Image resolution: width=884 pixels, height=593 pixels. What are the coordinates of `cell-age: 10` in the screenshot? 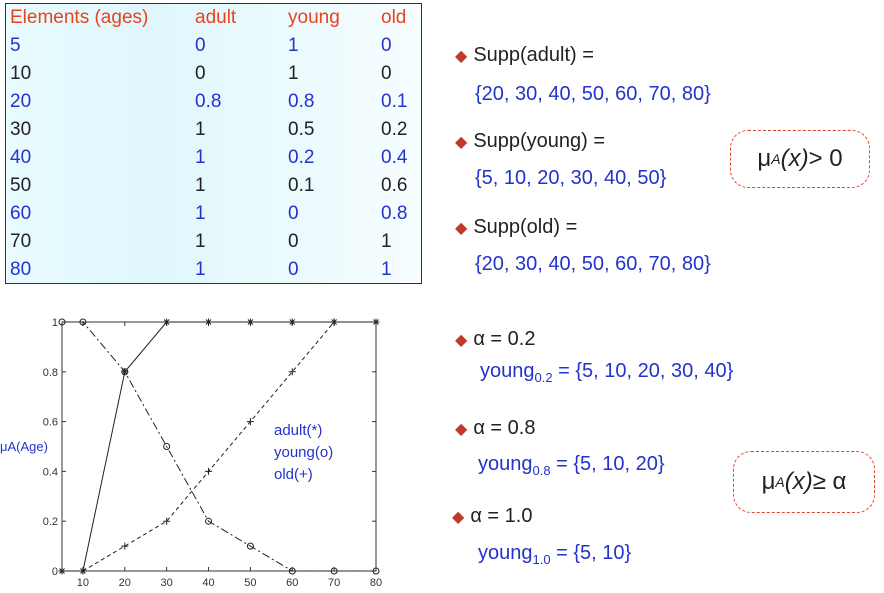 It's located at (21, 73).